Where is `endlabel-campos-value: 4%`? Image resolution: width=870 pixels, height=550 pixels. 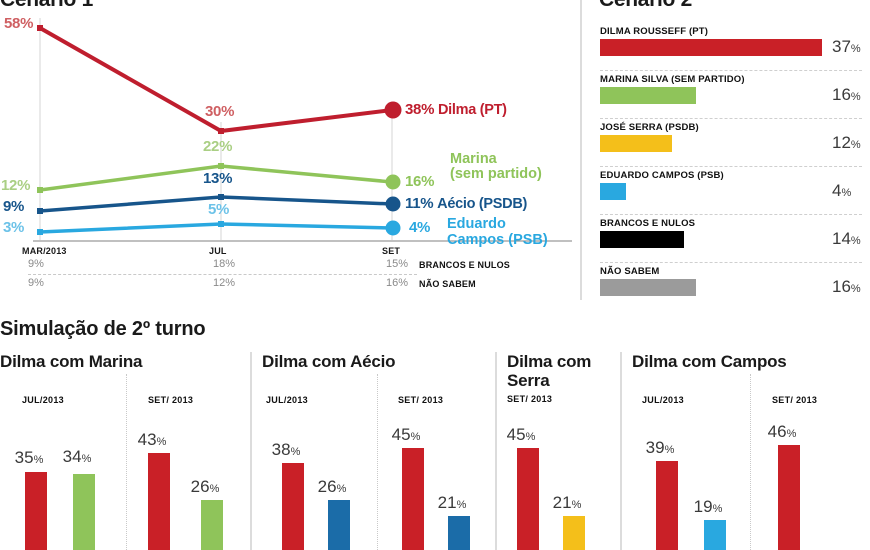
endlabel-campos-value: 4% is located at coordinates (420, 227).